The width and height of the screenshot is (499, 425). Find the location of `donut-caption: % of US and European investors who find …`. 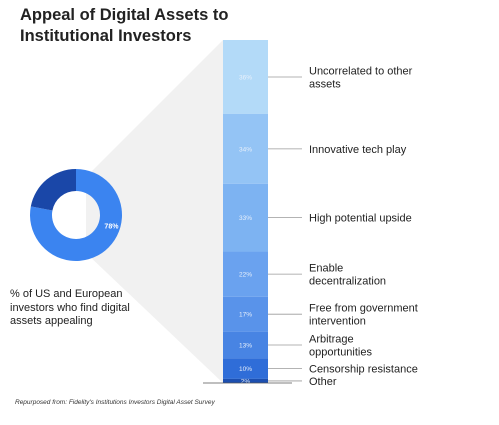

donut-caption: % of US and European investors who find … is located at coordinates (70, 307).